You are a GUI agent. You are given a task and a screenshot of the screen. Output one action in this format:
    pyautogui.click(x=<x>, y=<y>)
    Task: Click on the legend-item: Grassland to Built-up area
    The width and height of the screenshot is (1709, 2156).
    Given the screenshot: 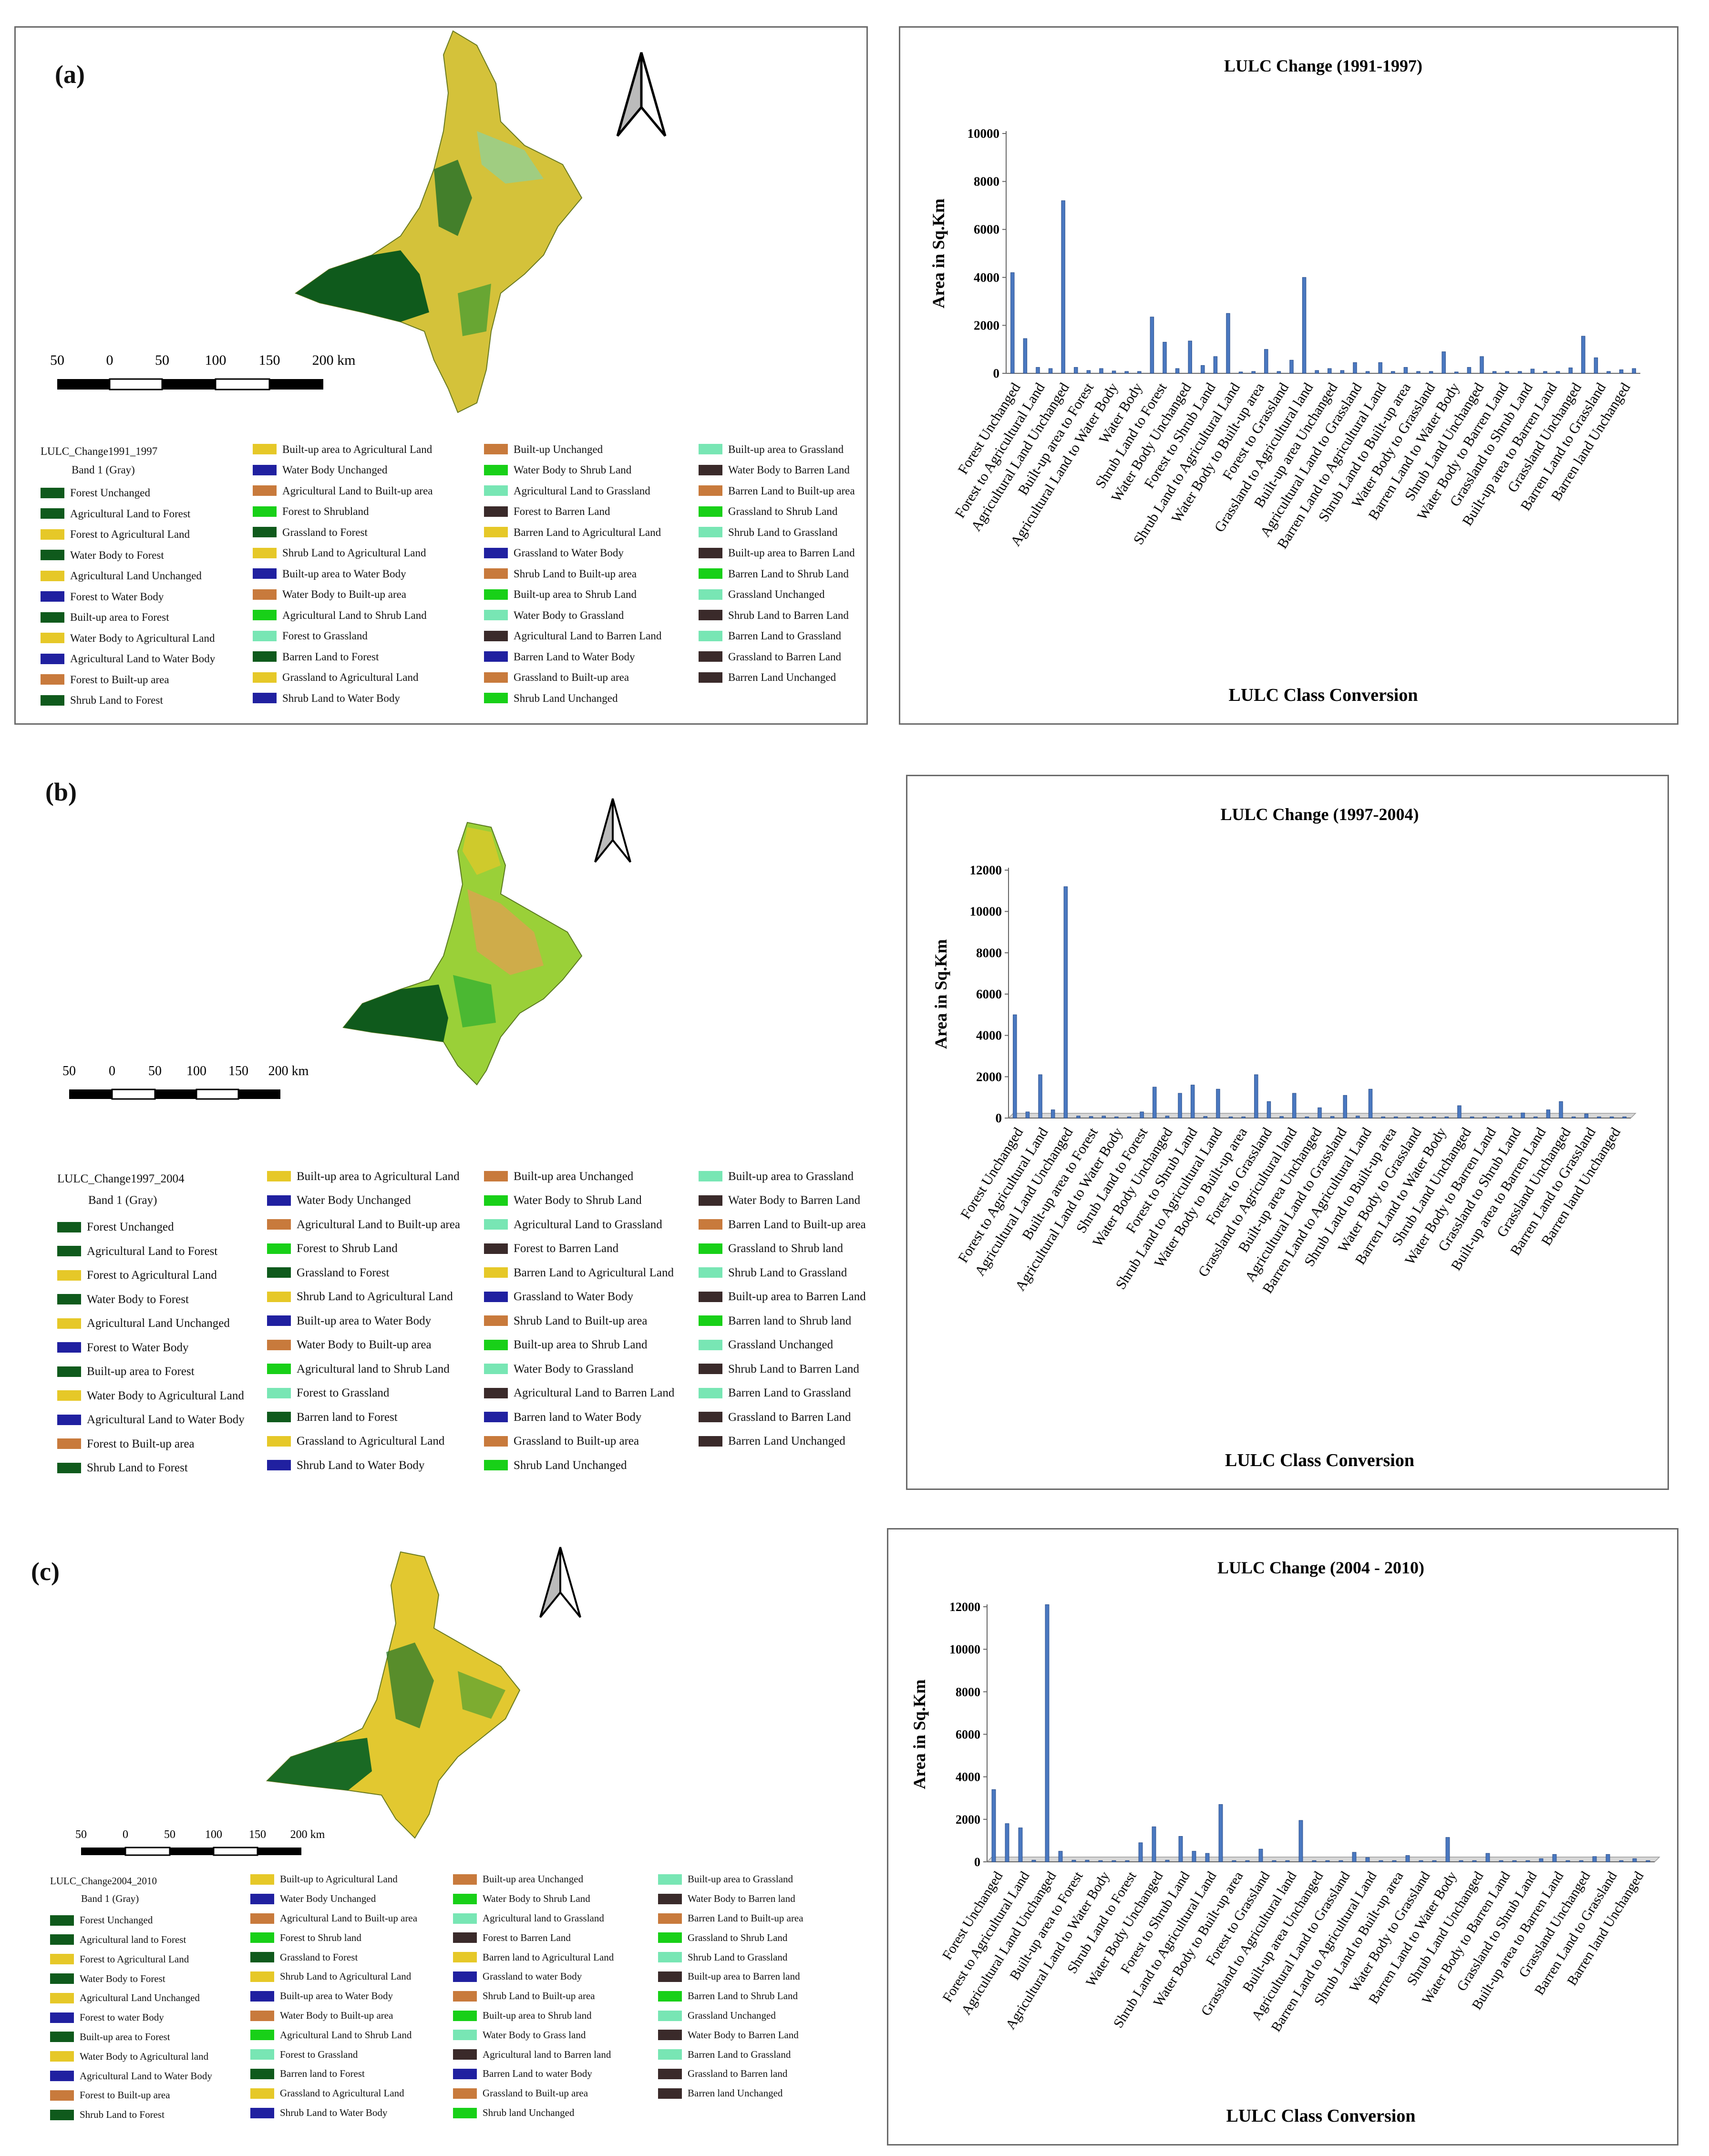 What is the action you would take?
    pyautogui.click(x=520, y=2093)
    